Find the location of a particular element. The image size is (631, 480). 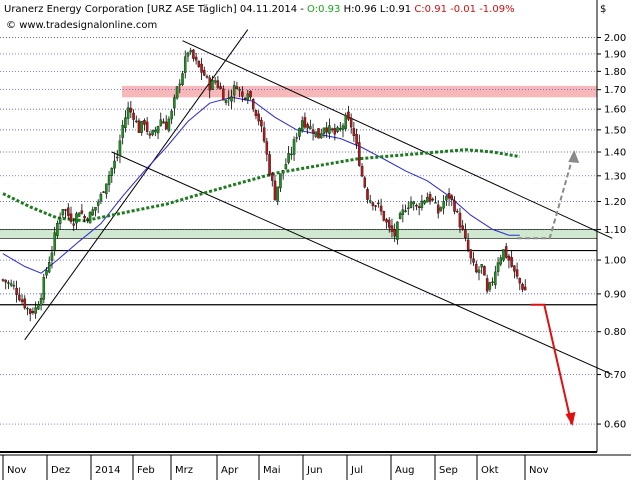

y-tick-label: 1.40 is located at coordinates (615, 153).